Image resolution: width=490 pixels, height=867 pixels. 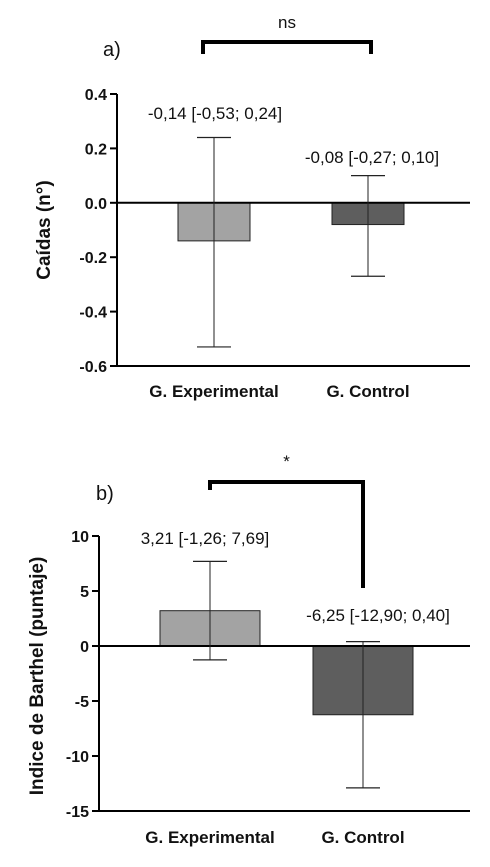 What do you see at coordinates (93, 258) in the screenshot?
I see `y-tick-label: -0.2` at bounding box center [93, 258].